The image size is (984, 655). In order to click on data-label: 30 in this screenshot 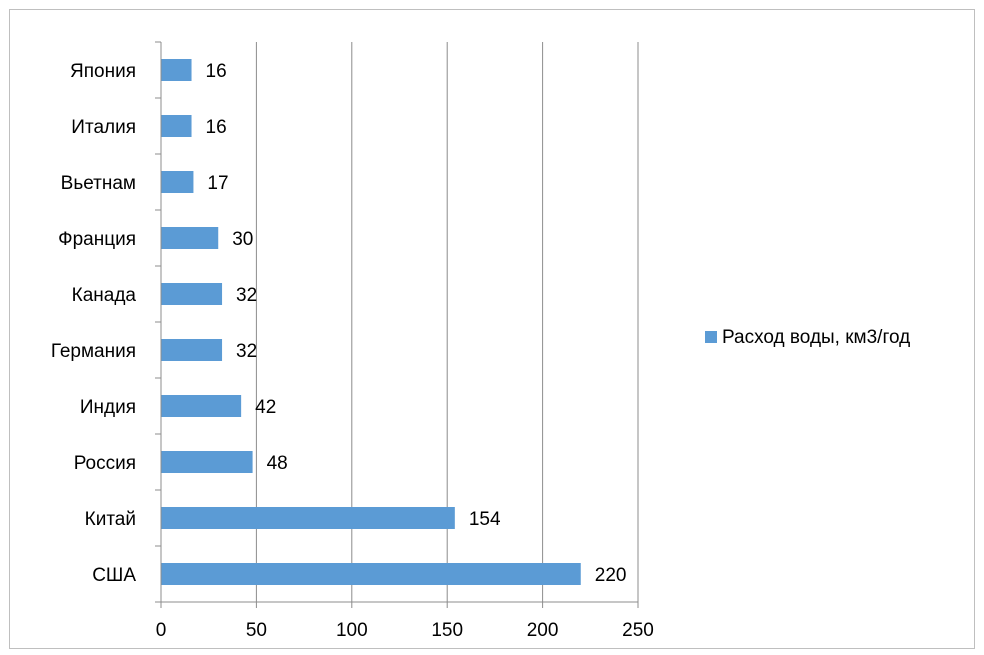, I will do `click(242, 239)`.